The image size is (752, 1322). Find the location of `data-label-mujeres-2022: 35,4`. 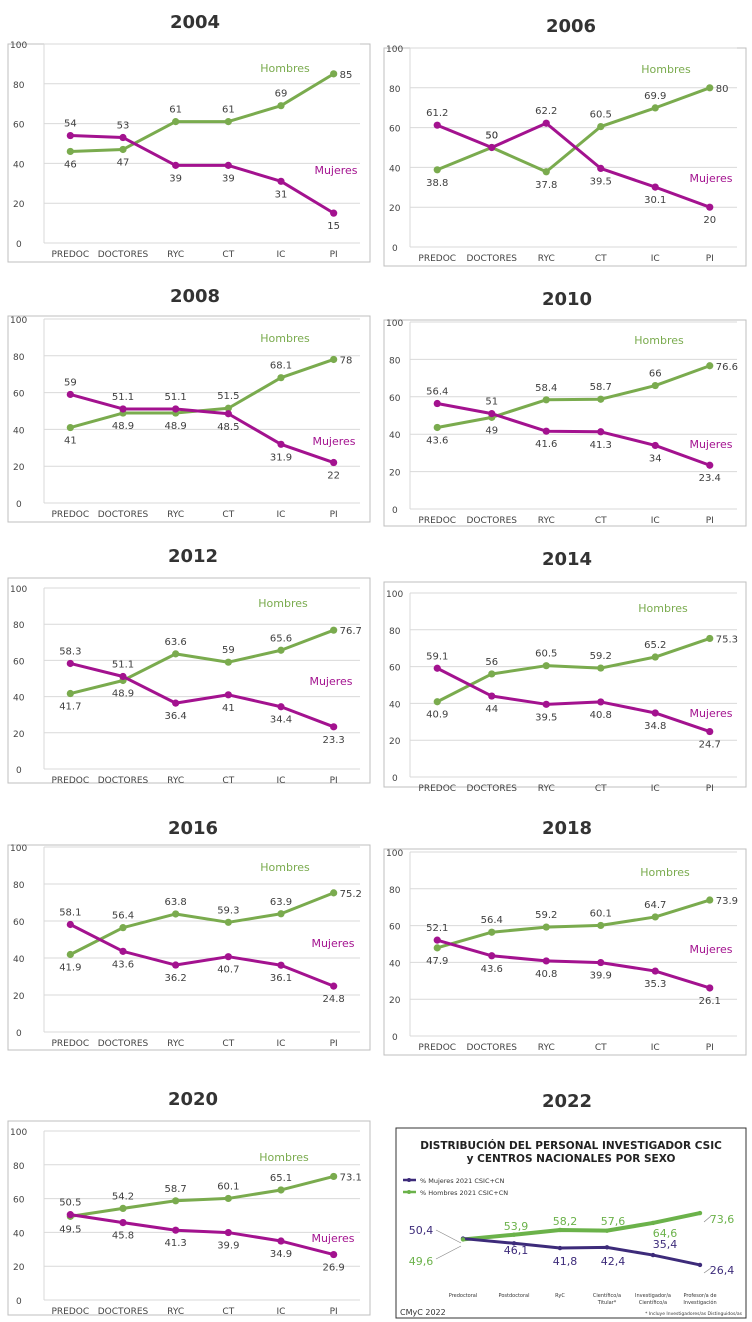

data-label-mujeres-2022: 35,4 is located at coordinates (665, 1244).